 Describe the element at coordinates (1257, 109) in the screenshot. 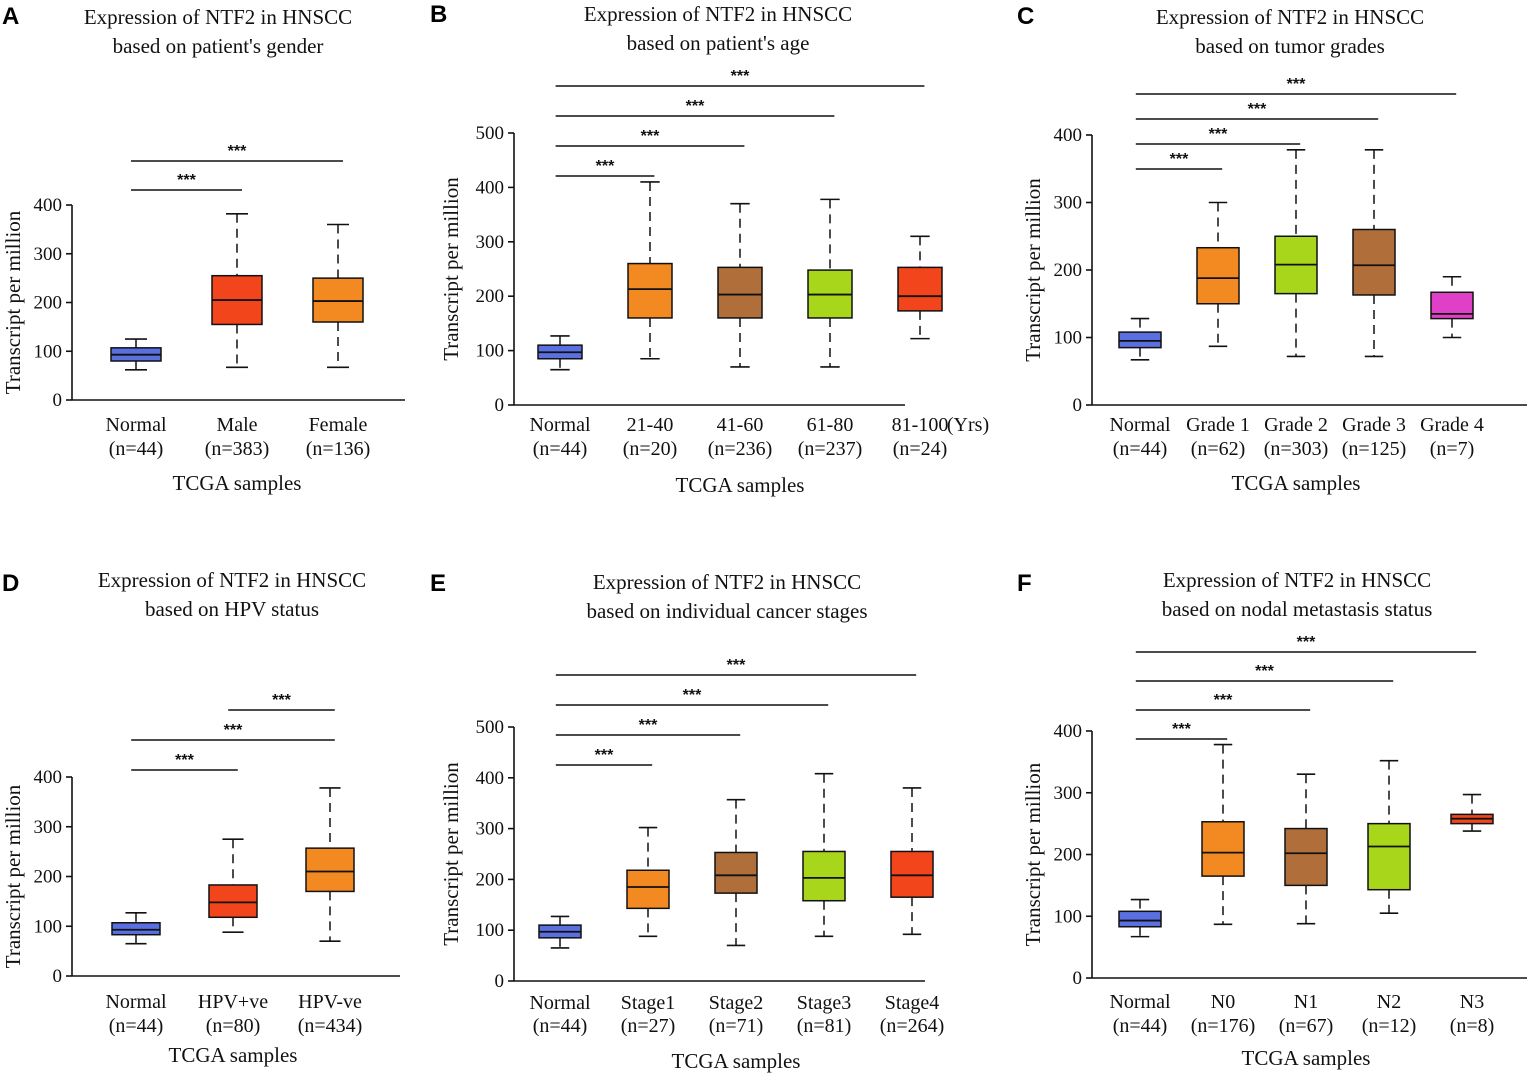

I see `panel-c-significance-label: ***` at that location.